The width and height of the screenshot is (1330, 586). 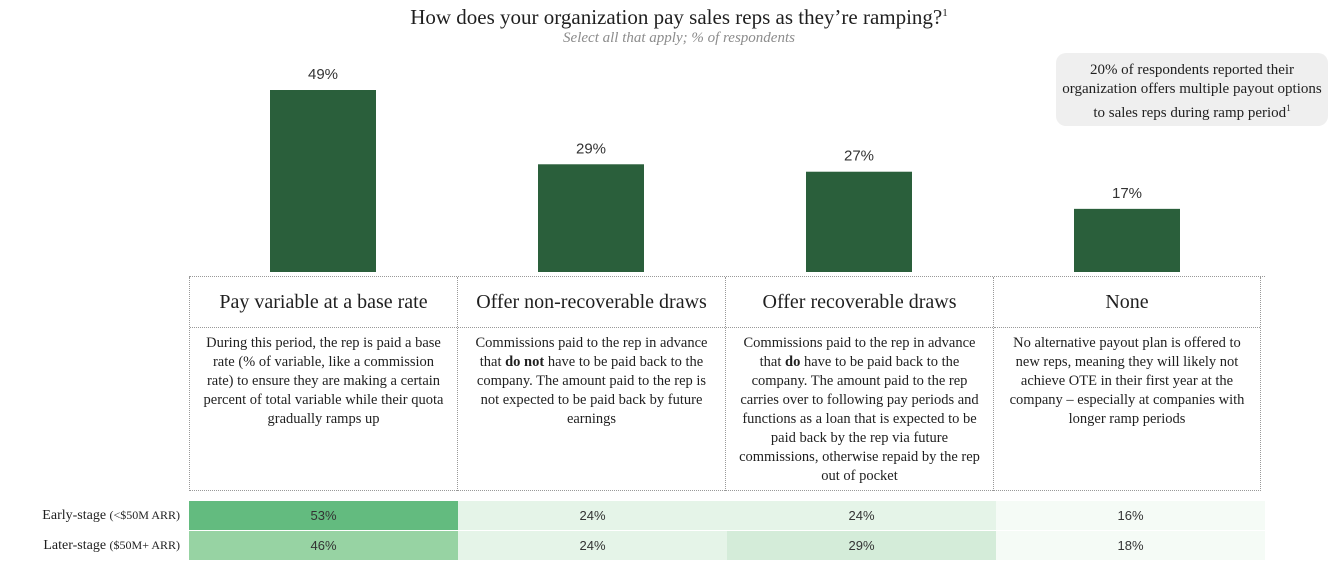 I want to click on row-label-text: Early-stage, so click(x=74, y=515).